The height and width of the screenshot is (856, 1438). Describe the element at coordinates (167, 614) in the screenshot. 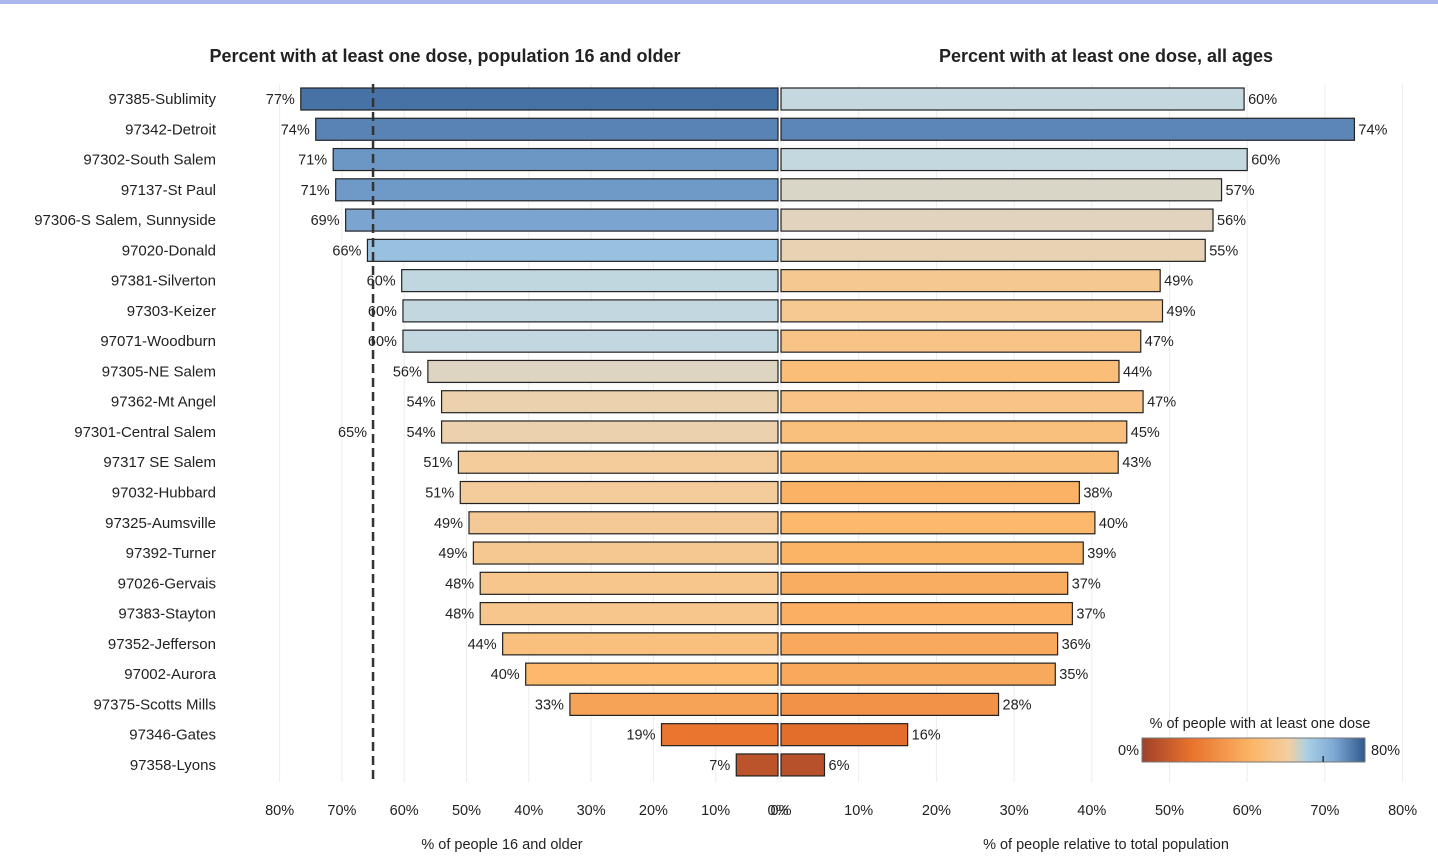

I see `category-label: 97383-Stayton` at that location.